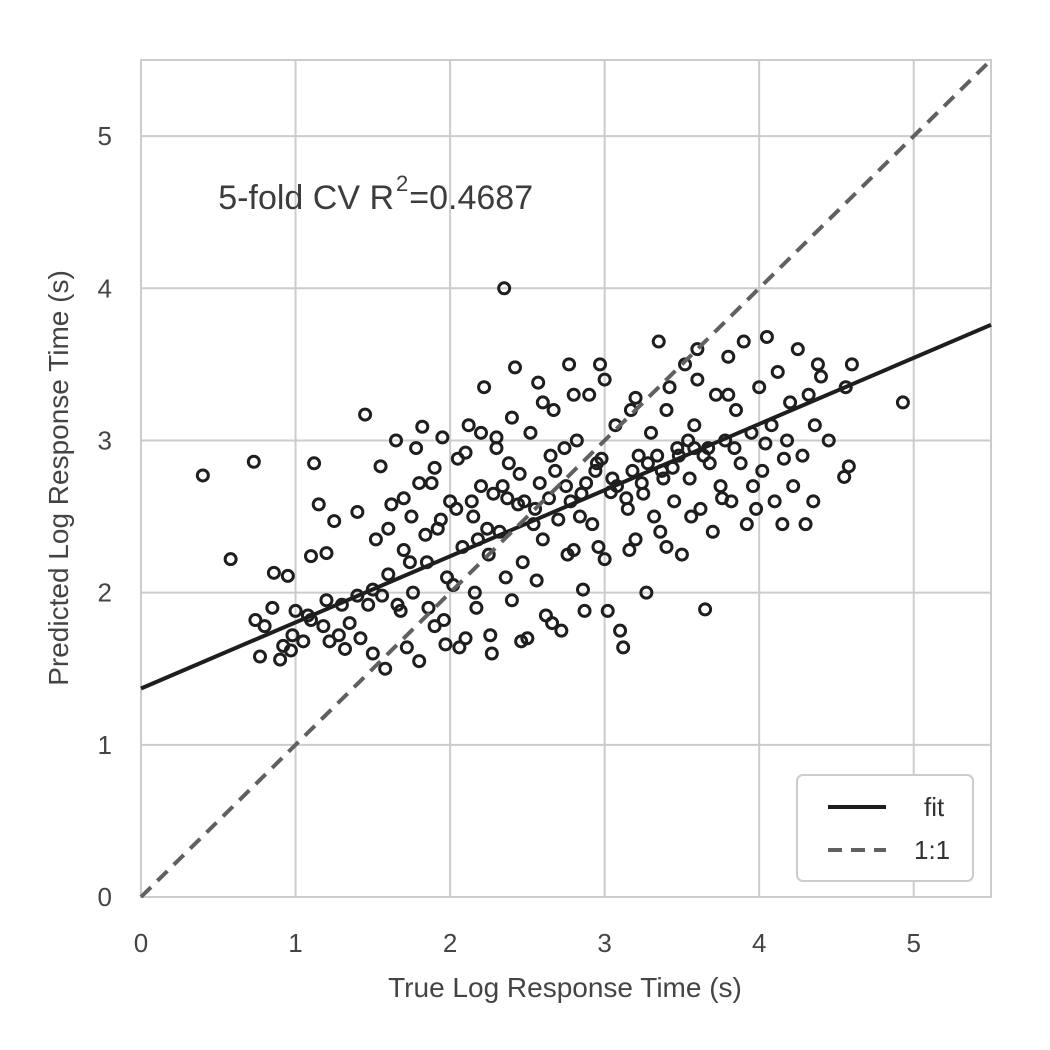 Image resolution: width=1050 pixels, height=1050 pixels. I want to click on y-tick-label: 0, so click(105, 897).